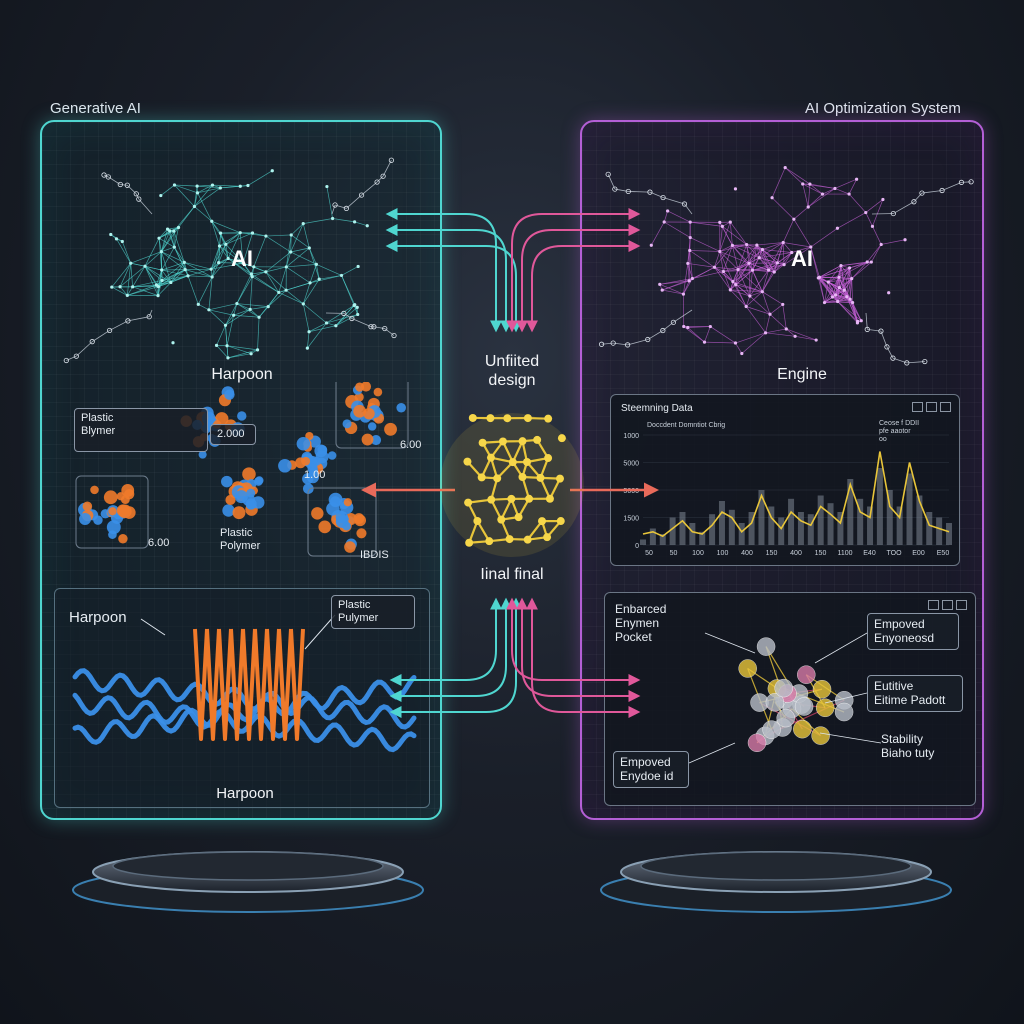 The height and width of the screenshot is (1024, 1024). Describe the element at coordinates (153, 627) in the screenshot. I see `protein-pointer-left` at that location.